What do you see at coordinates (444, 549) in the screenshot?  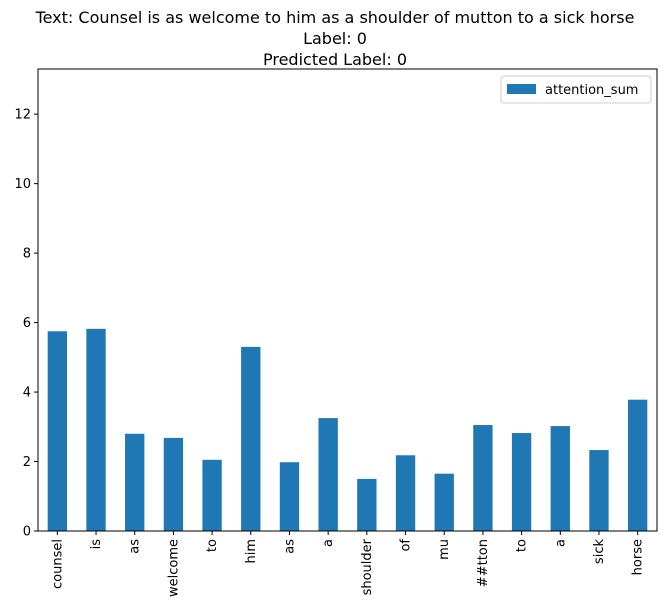 I see `x-tick-label: mu` at bounding box center [444, 549].